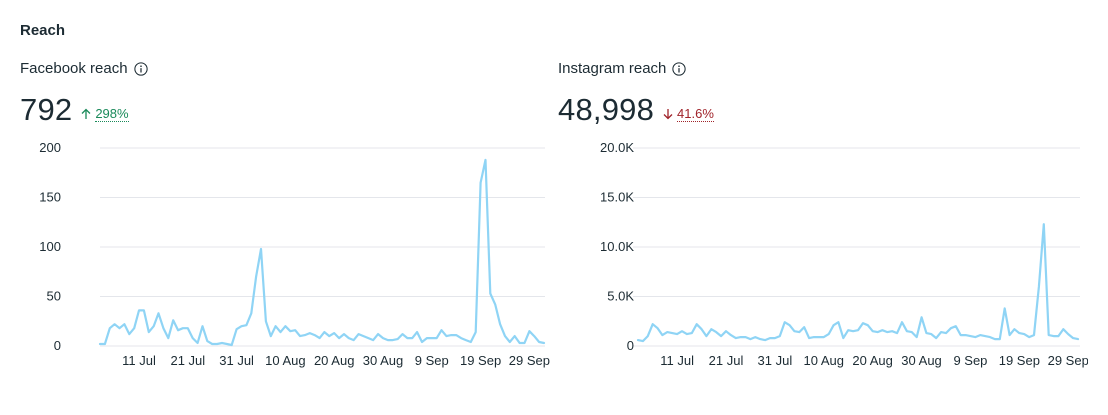 Image resolution: width=1108 pixels, height=415 pixels. Describe the element at coordinates (617, 246) in the screenshot. I see `ig-y-tick-label: 10.0K` at that location.